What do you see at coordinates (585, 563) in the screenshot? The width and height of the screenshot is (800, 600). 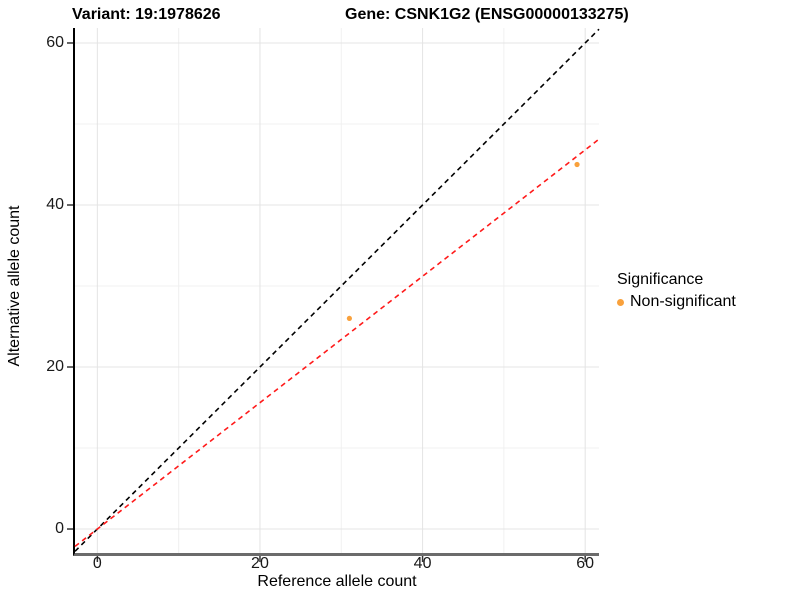 I see `x-tick-label: 60` at bounding box center [585, 563].